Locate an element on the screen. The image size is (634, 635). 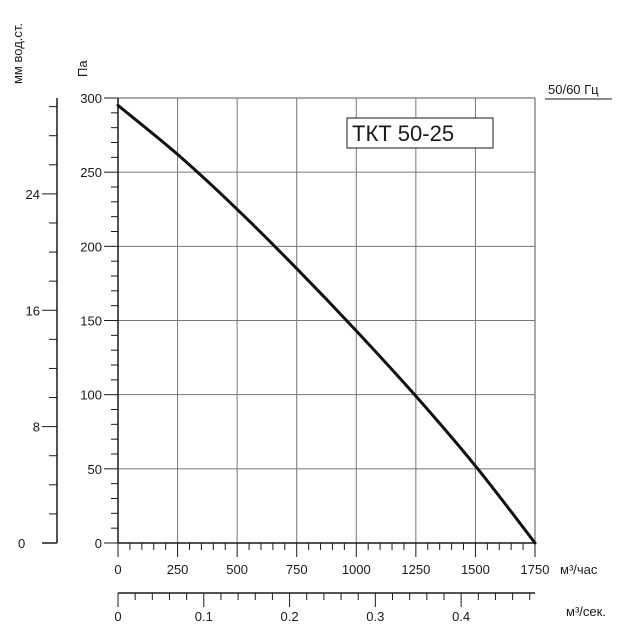
x-primary-tick-label: 750 is located at coordinates (297, 569).